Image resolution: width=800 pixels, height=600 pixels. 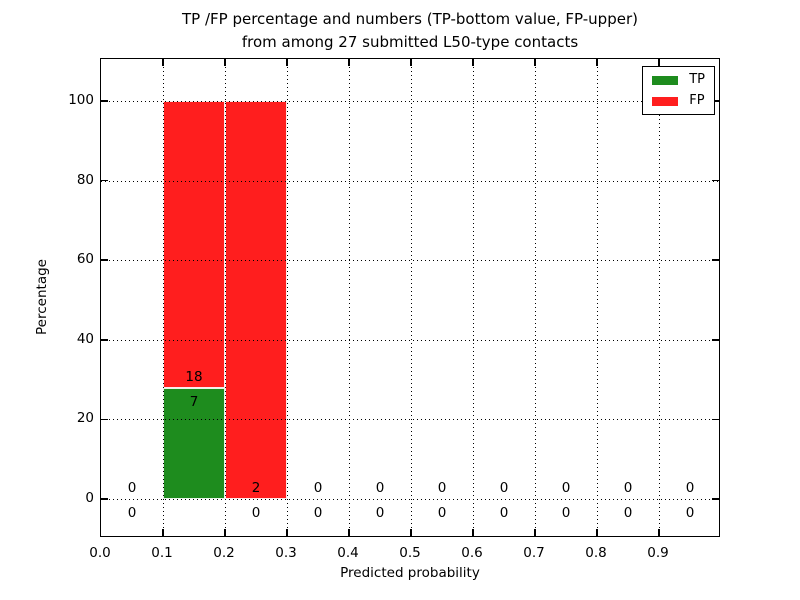 I want to click on tp-swatch-icon, so click(x=665, y=80).